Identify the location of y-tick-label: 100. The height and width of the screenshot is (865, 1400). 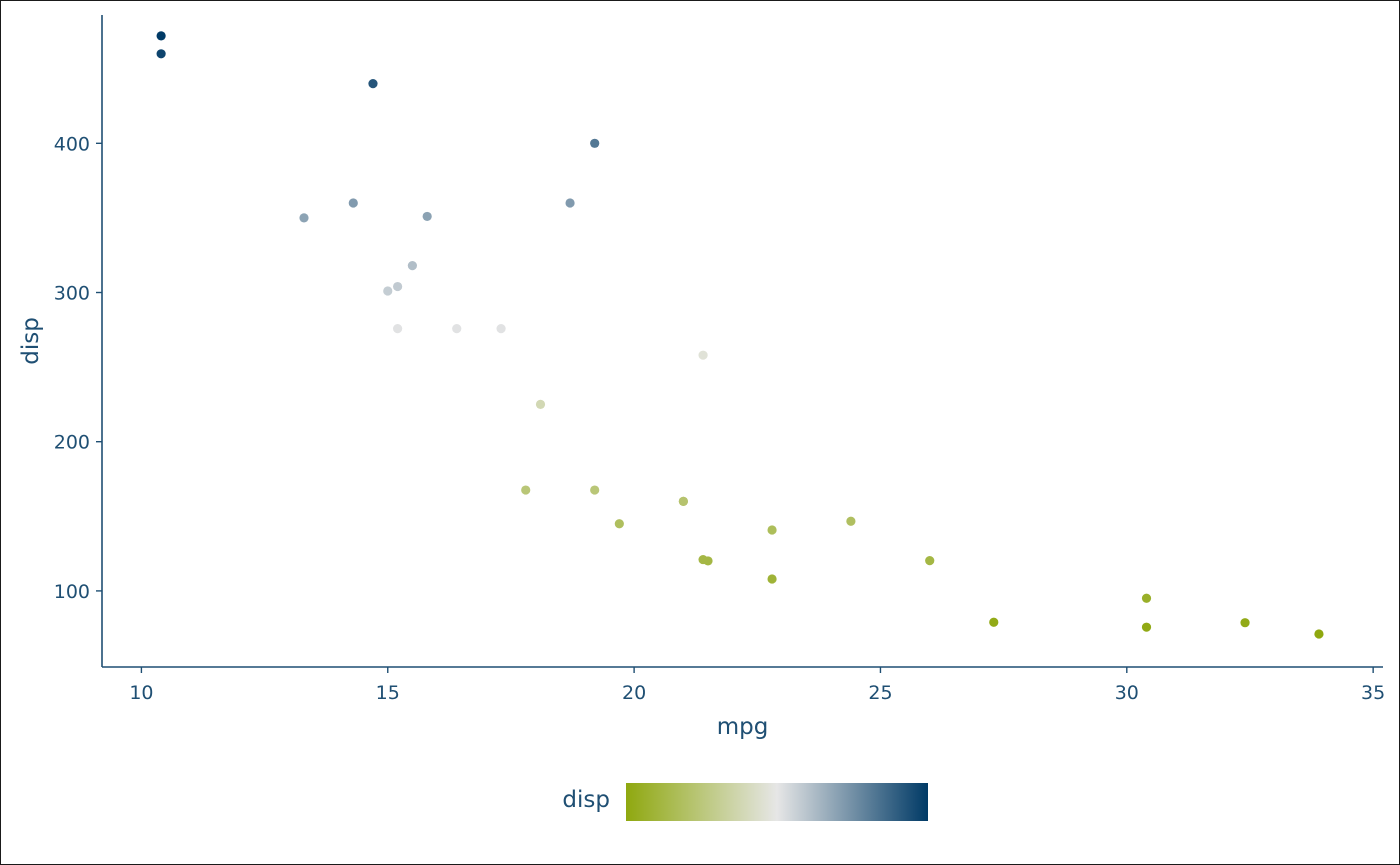
(72, 592).